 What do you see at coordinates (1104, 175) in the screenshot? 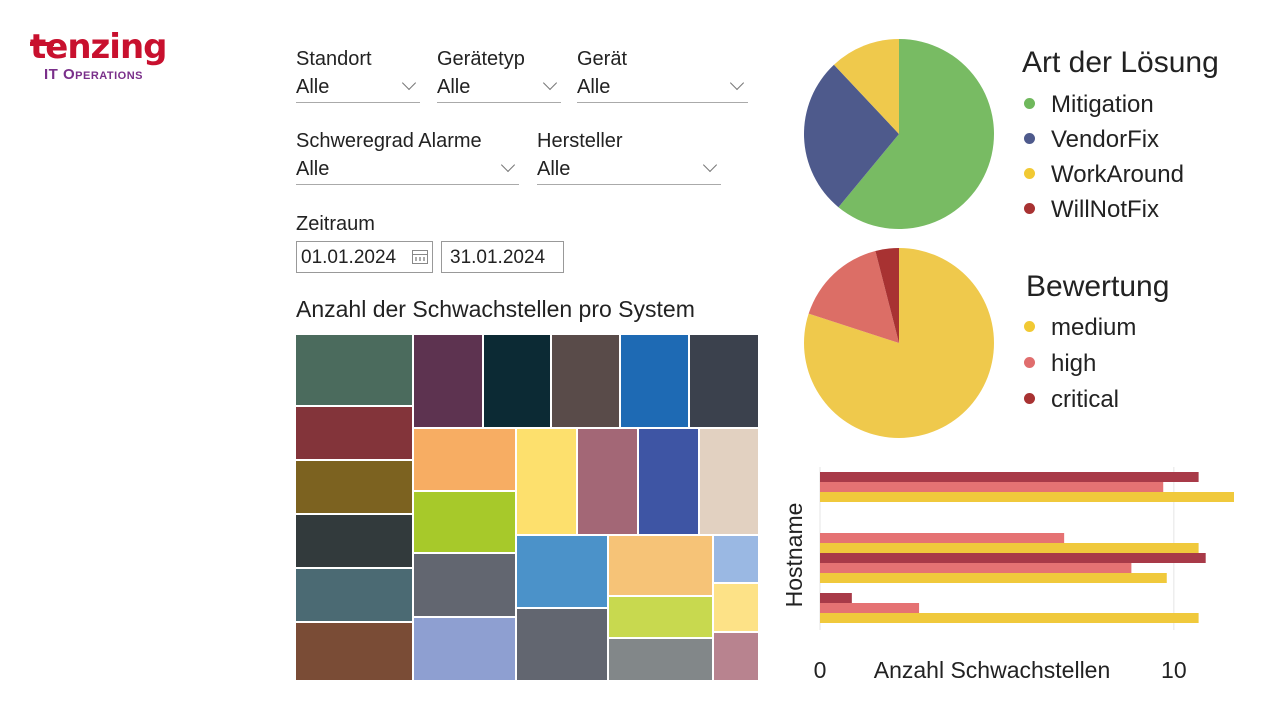
I see `legend-item-workaround: WorkAround` at bounding box center [1104, 175].